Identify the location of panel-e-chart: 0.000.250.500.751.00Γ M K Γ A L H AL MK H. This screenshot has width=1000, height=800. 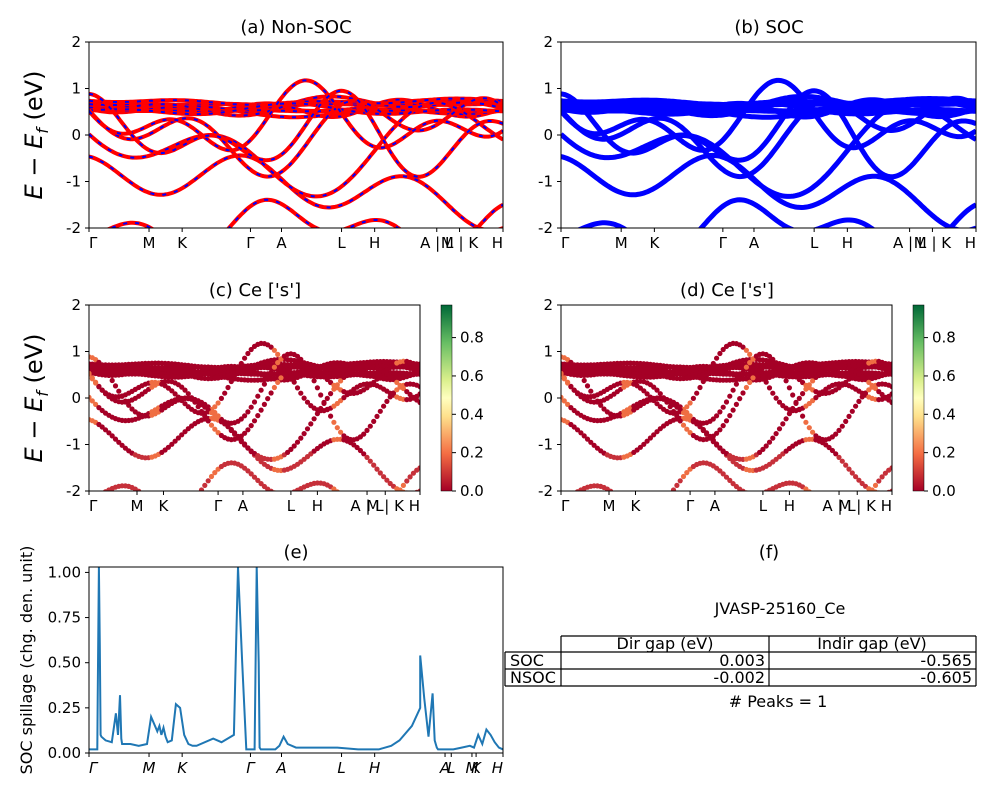
(276, 670).